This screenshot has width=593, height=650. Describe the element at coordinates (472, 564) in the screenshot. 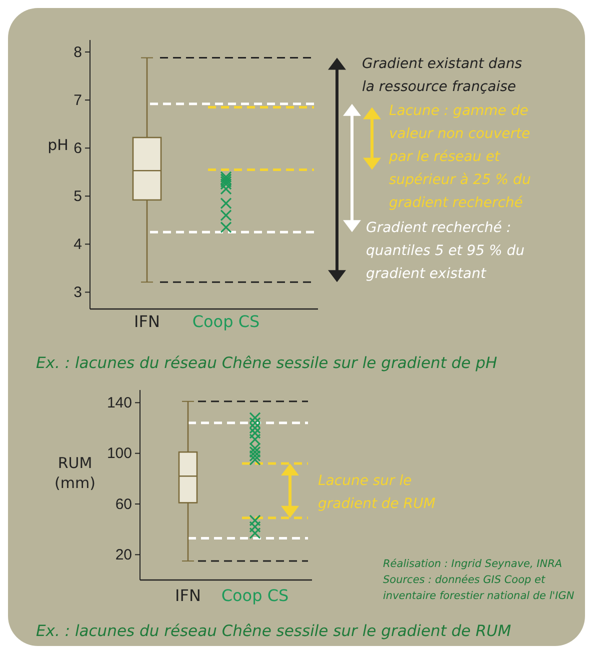

I see `text: Réalisation : Ingrid Seynave, INRA` at that location.